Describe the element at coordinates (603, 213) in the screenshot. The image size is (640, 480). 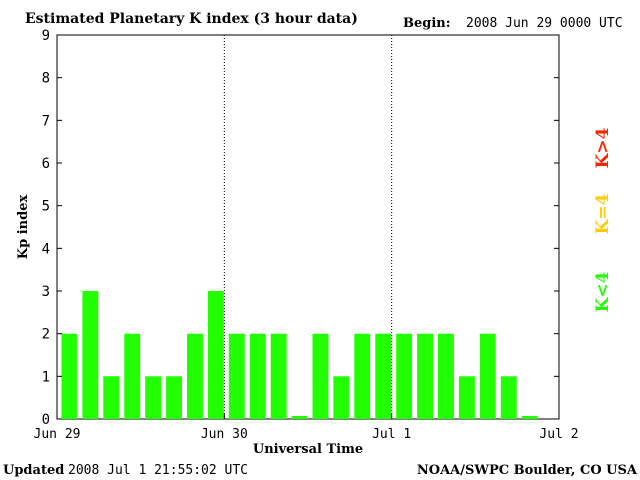
I see `legend-k-equal-4: K=4` at that location.